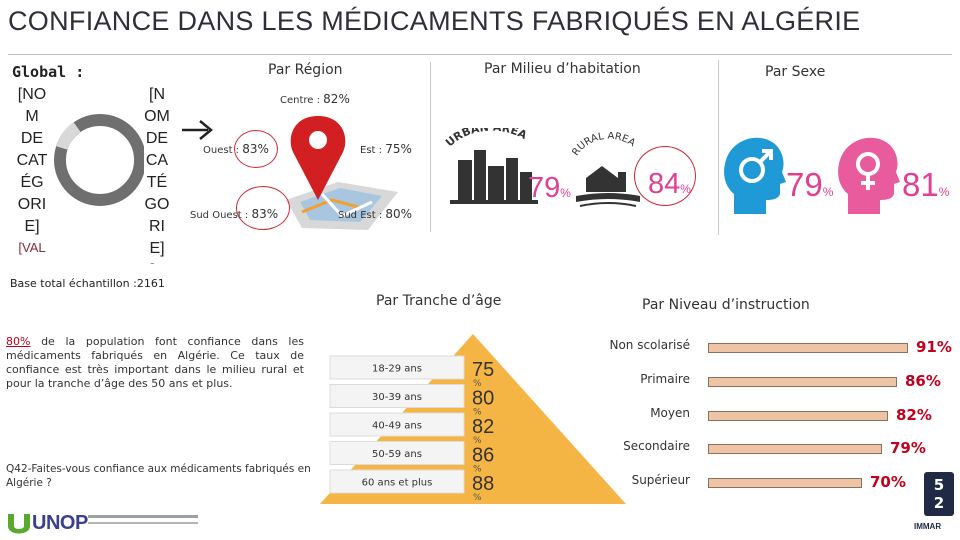 The height and width of the screenshot is (540, 960). I want to click on global-left-line: M, so click(32, 116).